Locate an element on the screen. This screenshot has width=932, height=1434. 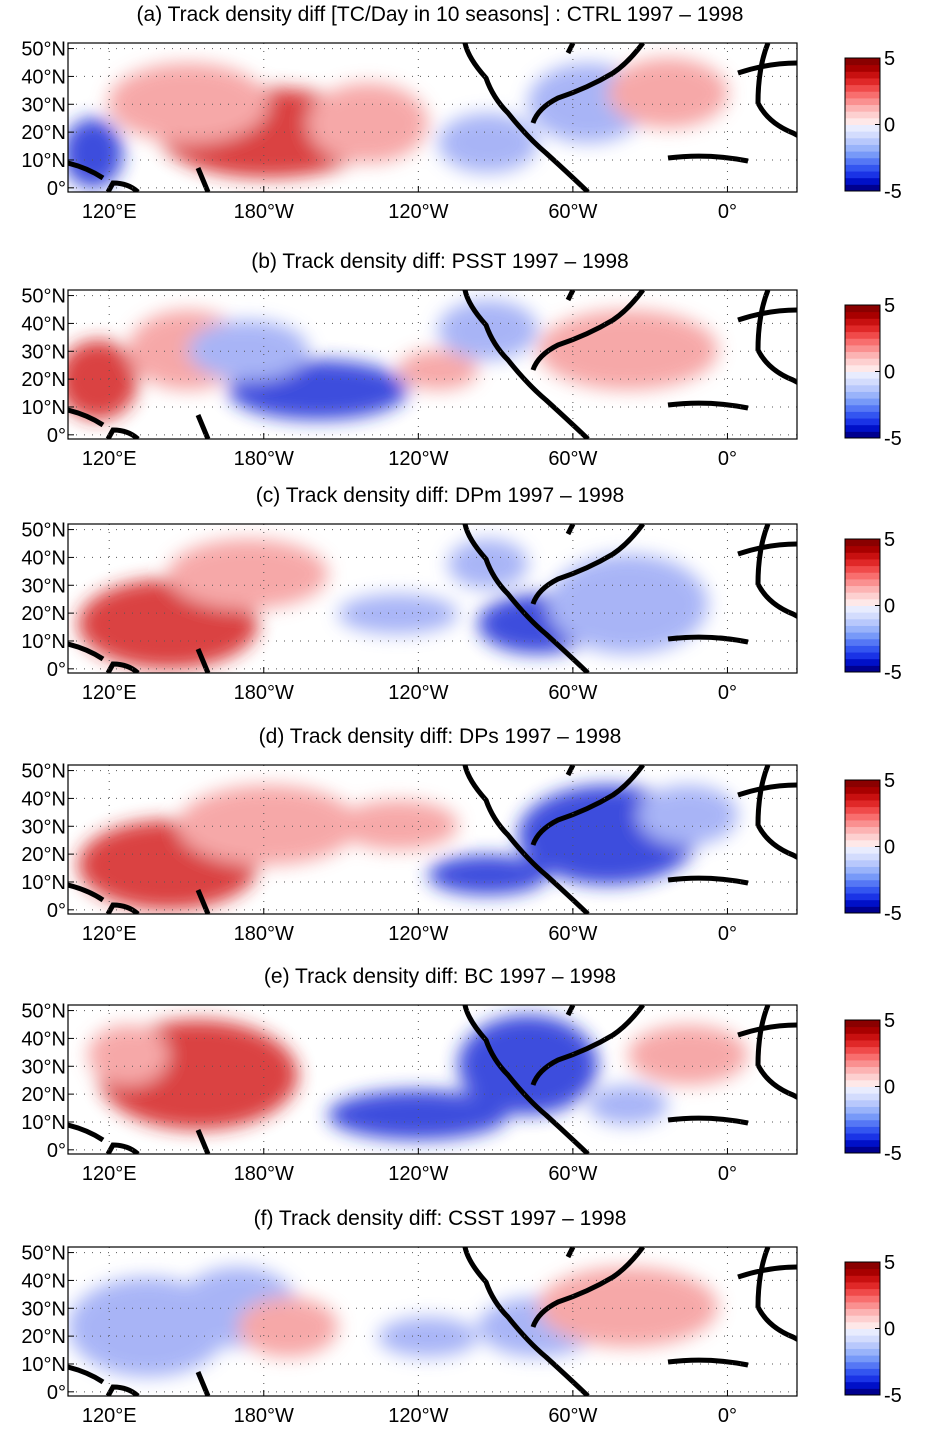
x-tick-label: 120°W is located at coordinates (418, 693).